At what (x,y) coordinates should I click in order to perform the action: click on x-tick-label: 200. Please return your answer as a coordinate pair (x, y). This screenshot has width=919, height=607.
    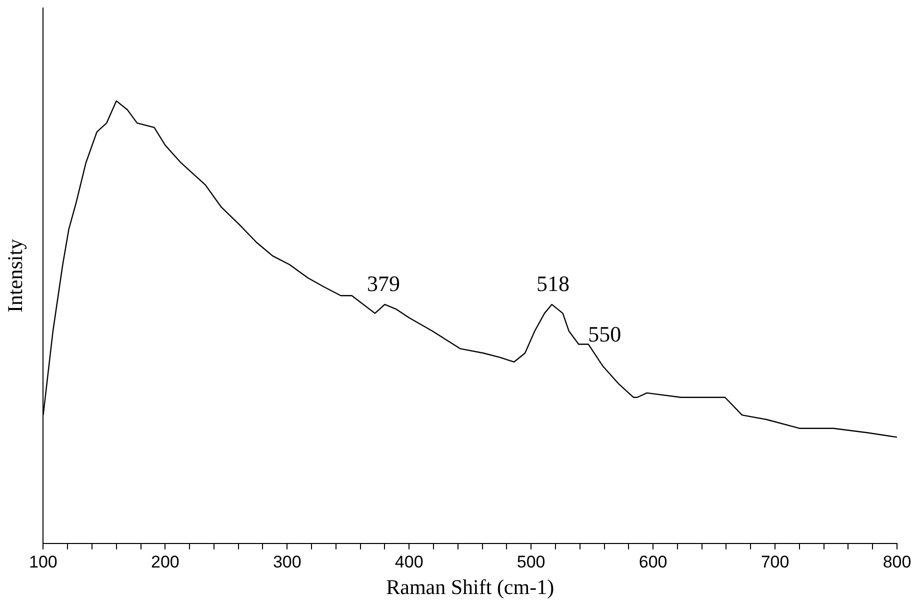
    Looking at the image, I should click on (165, 562).